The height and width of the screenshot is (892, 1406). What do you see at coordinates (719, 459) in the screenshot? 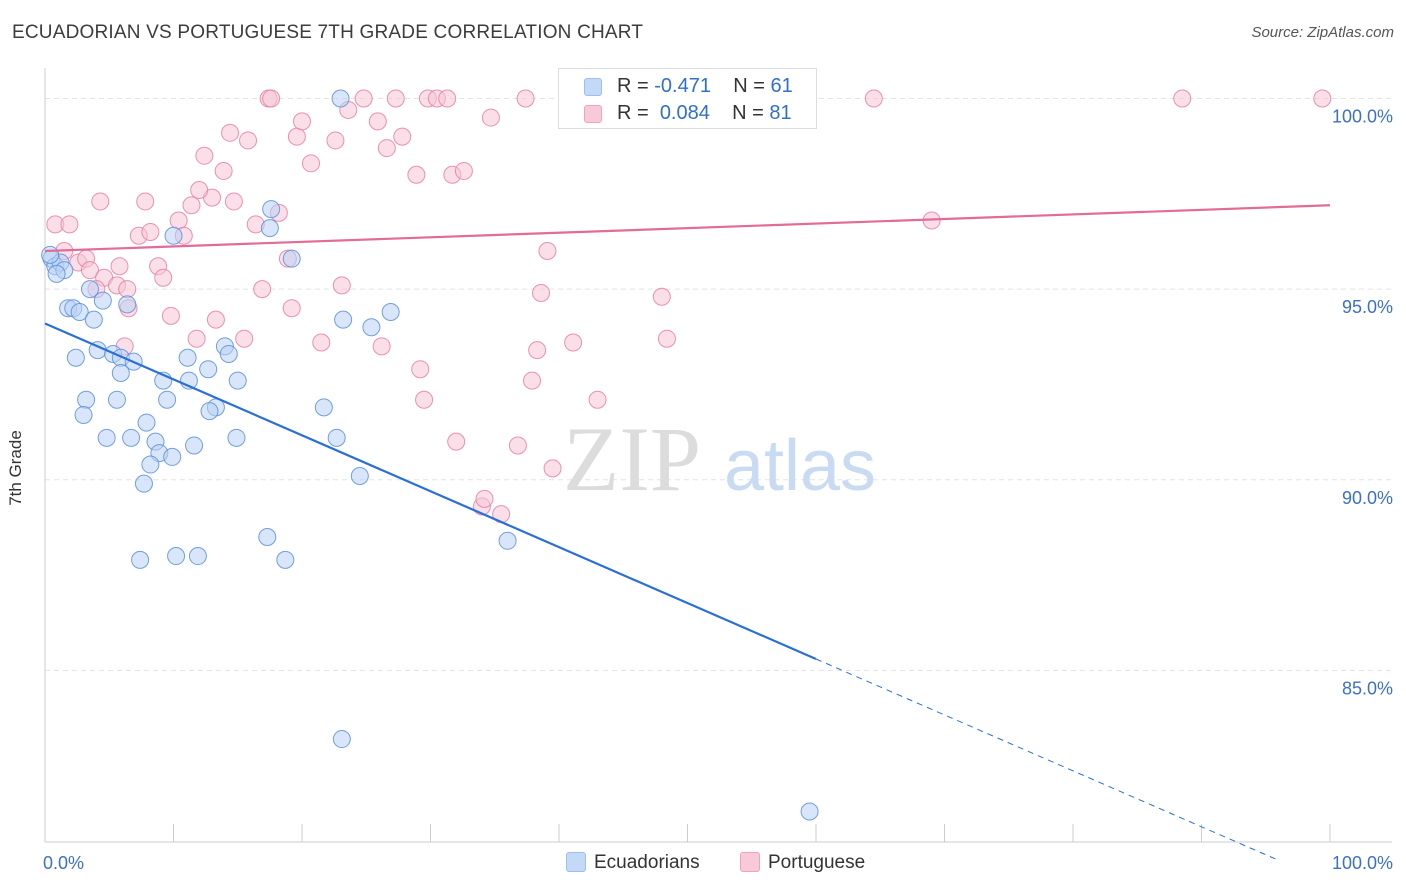
I see `watermark: ZIP atlas` at bounding box center [719, 459].